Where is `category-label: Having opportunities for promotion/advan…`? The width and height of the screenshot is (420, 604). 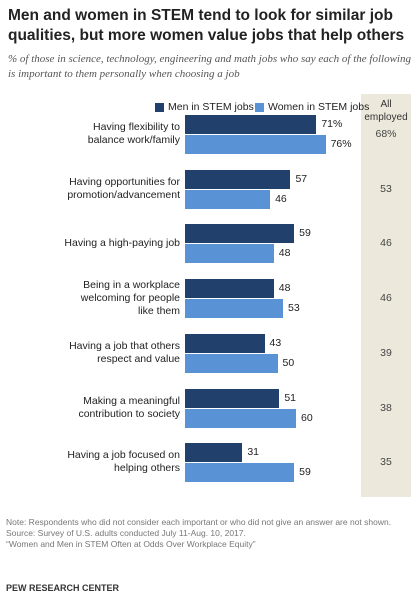 category-label: Having opportunities for promotion/advan… is located at coordinates (123, 188).